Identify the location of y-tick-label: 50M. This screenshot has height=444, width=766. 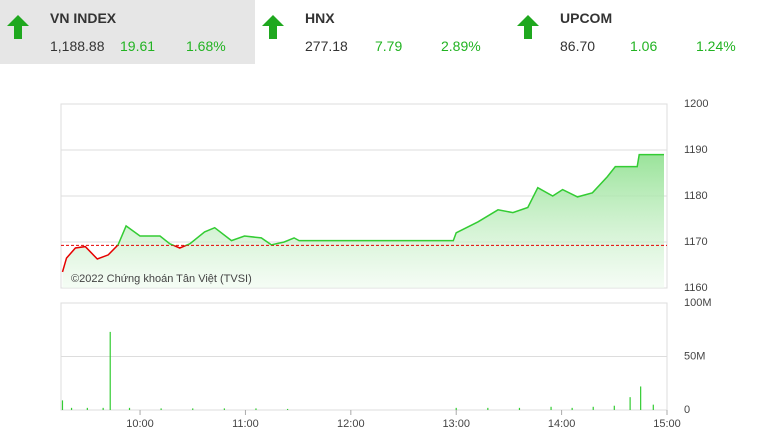
(694, 356).